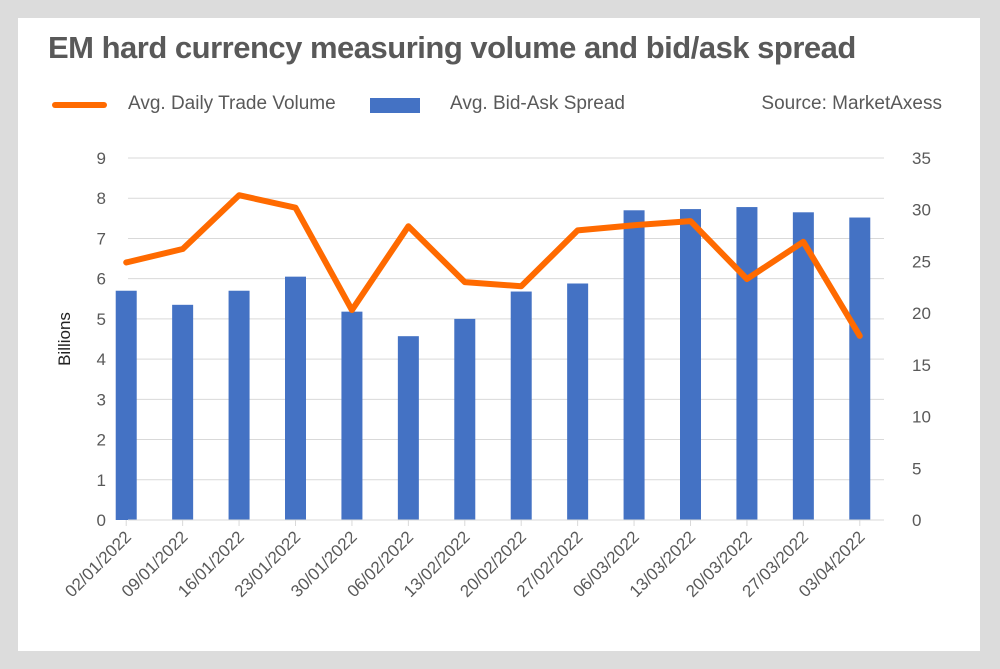  Describe the element at coordinates (916, 468) in the screenshot. I see `y2-tick-label: 5` at that location.